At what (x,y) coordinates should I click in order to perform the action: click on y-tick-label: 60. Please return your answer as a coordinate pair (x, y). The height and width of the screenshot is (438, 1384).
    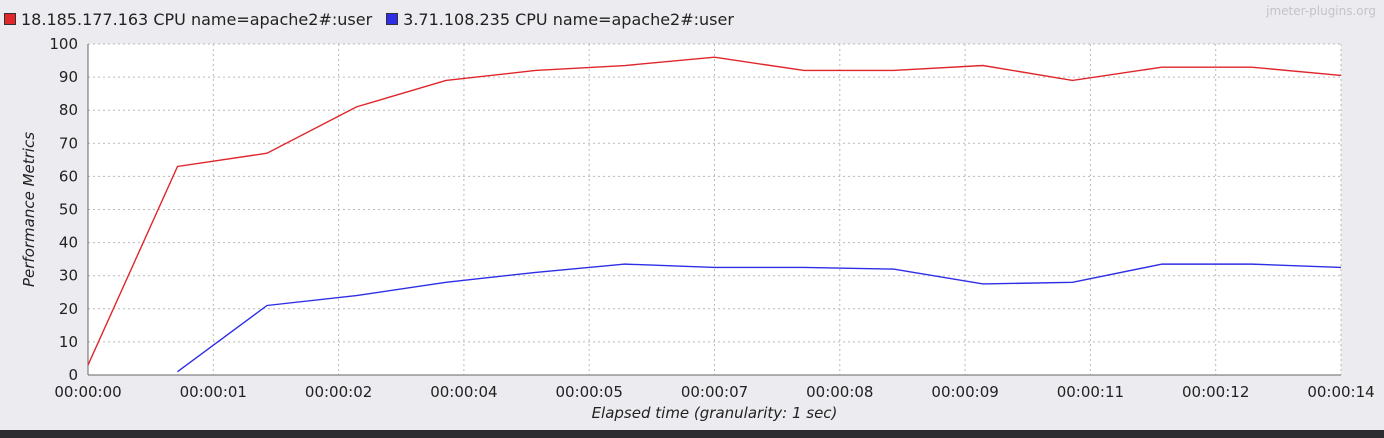
    Looking at the image, I should click on (68, 176).